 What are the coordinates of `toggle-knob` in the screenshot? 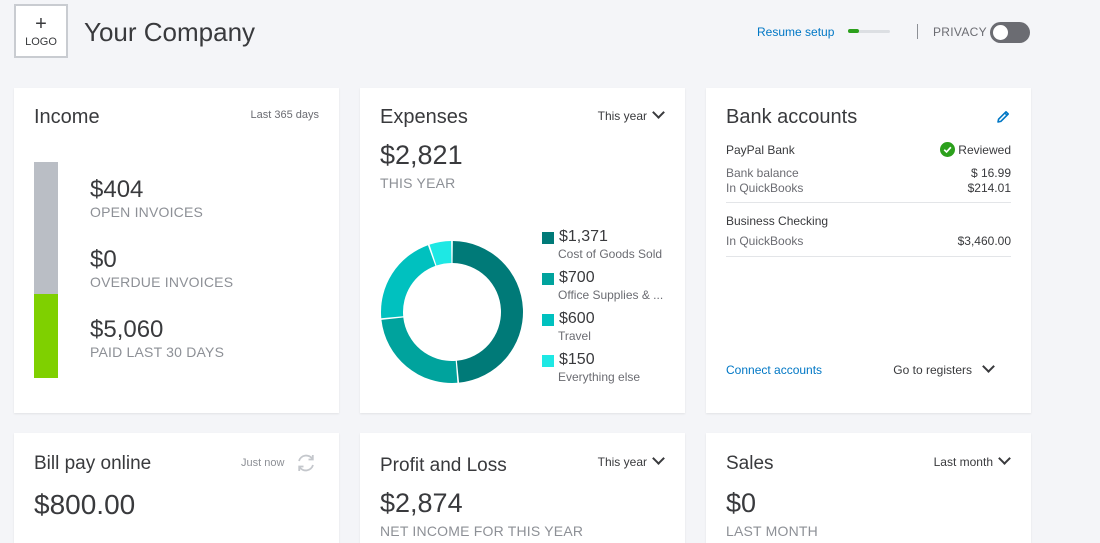 It's located at (1000, 32).